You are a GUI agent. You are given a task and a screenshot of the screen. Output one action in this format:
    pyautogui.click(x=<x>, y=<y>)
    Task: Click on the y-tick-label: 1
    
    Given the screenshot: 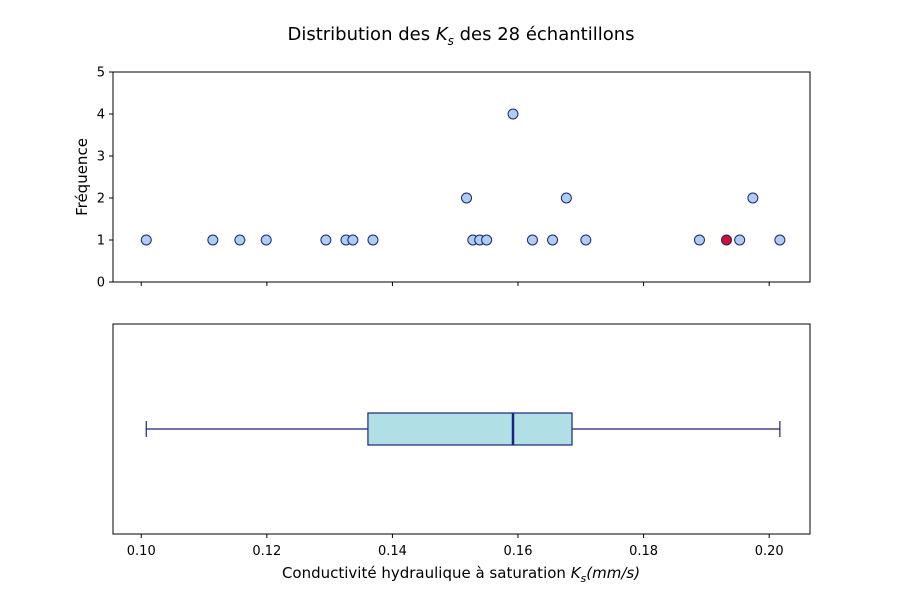 What is the action you would take?
    pyautogui.click(x=101, y=241)
    